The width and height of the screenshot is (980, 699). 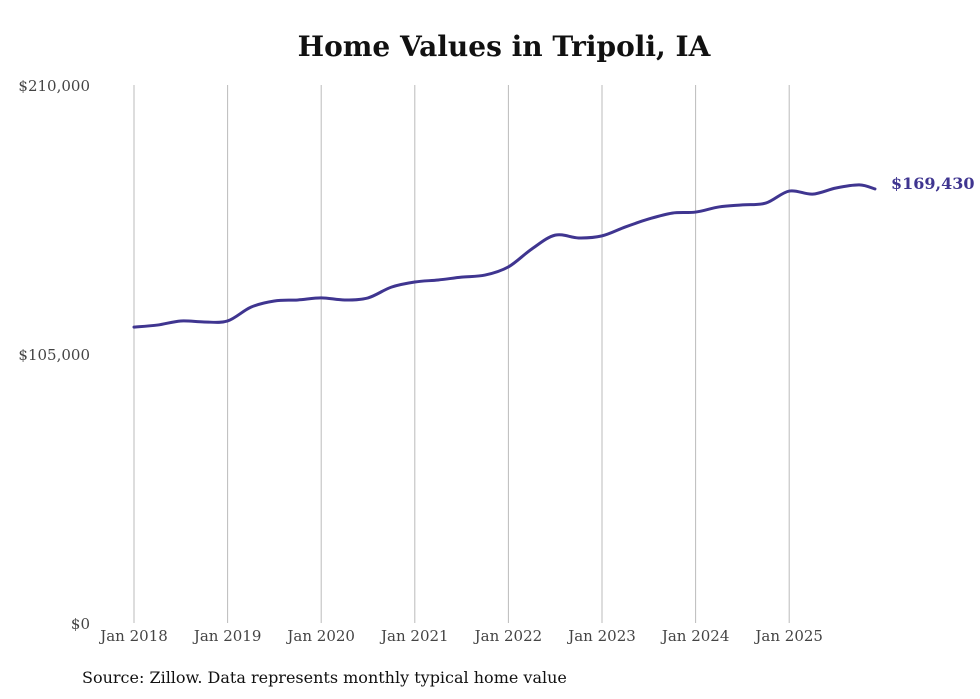 I want to click on end-value-label: $169,430, so click(x=933, y=183).